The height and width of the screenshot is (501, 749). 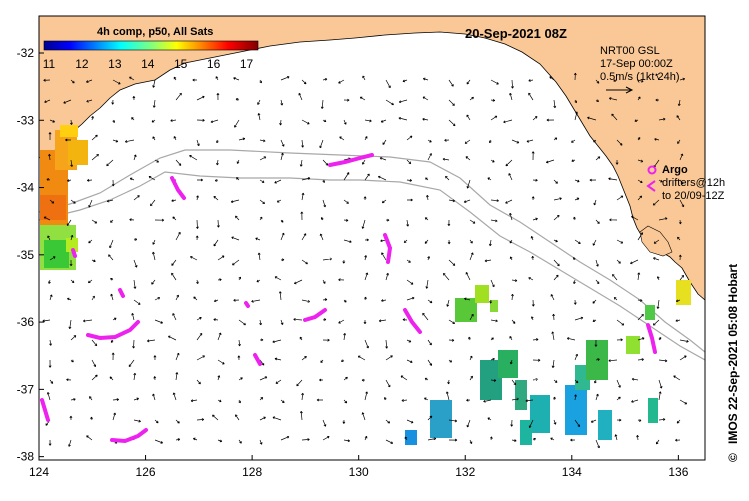 I want to click on colorbar-tick-label: 17, so click(x=247, y=64).